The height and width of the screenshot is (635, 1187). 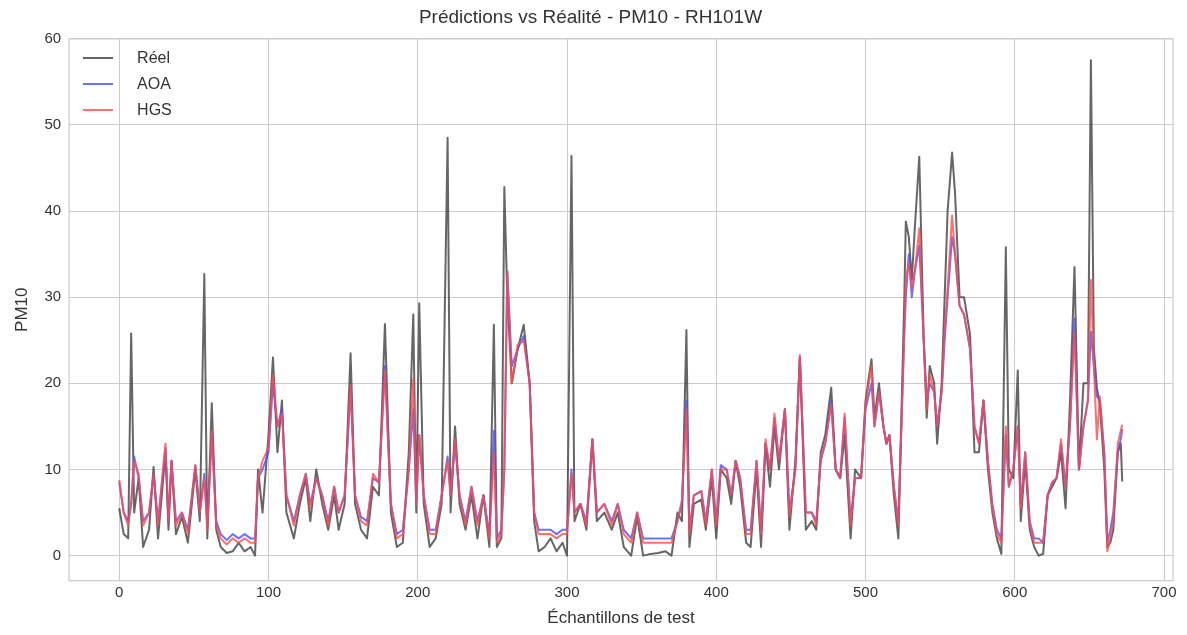 I want to click on x-tick-label: 500, so click(x=866, y=591).